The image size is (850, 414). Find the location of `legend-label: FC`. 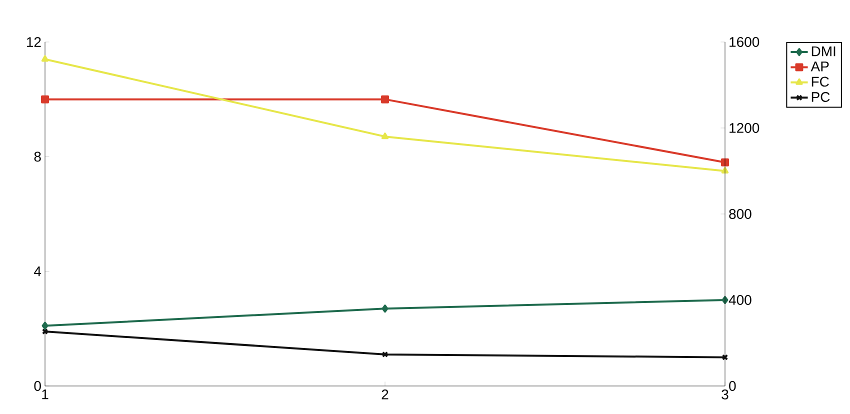

legend-label: FC is located at coordinates (820, 81).